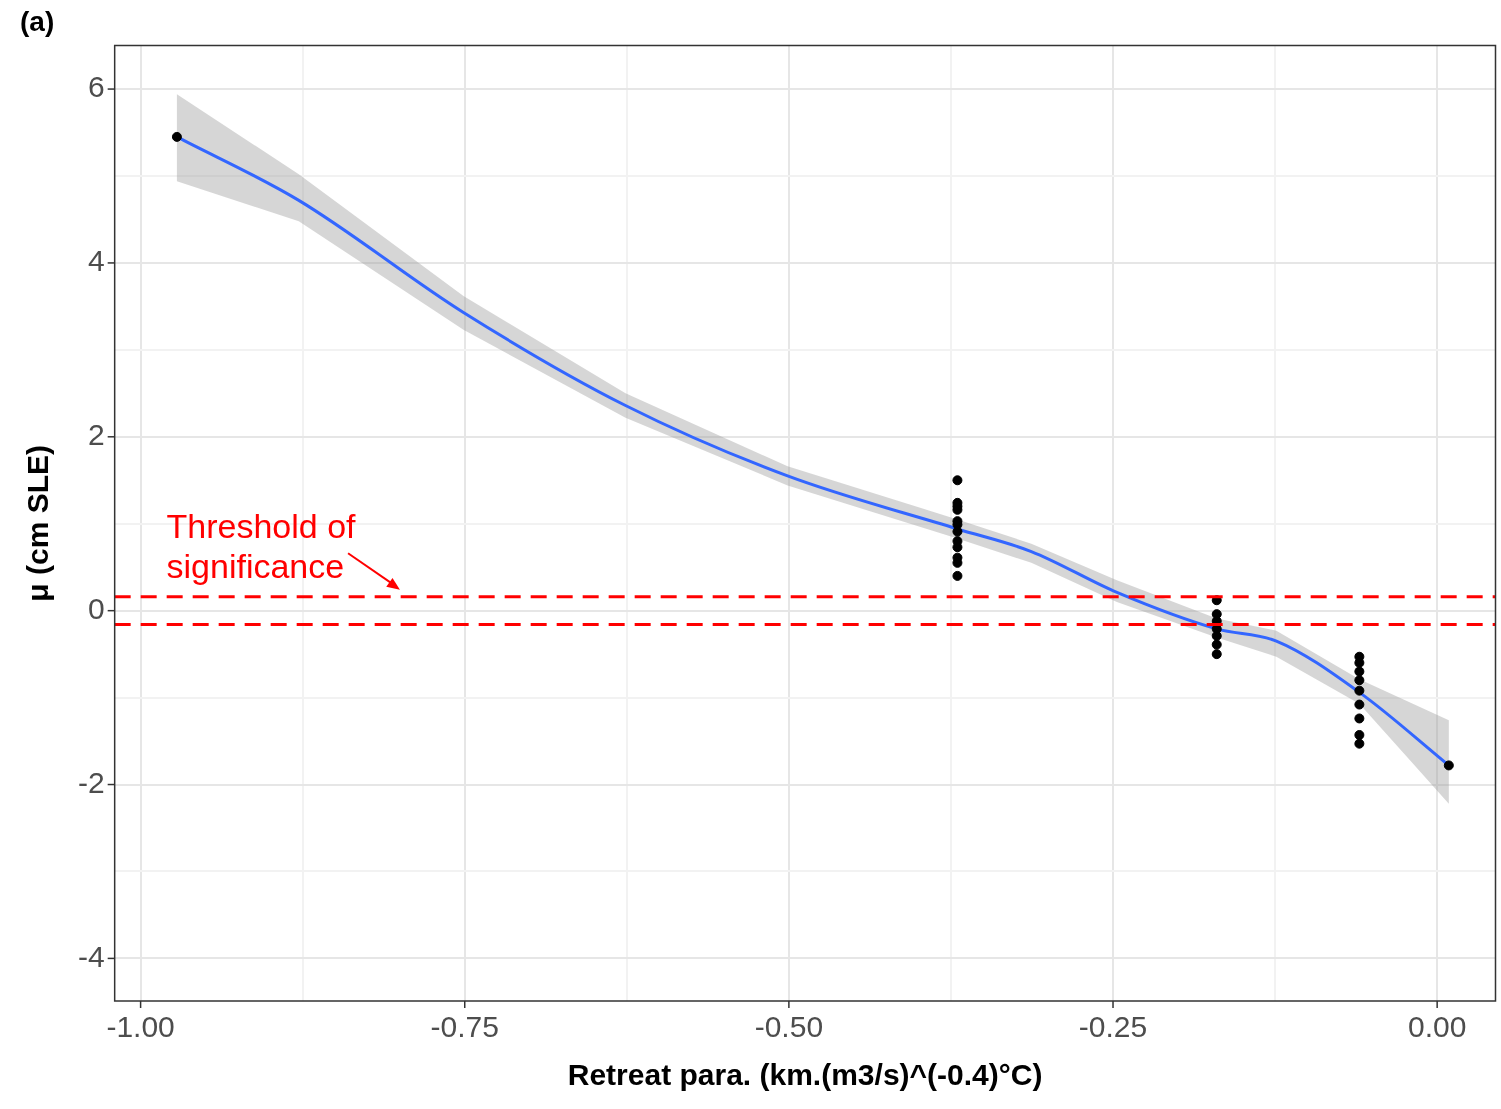  What do you see at coordinates (789, 1027) in the screenshot?
I see `x-tick-label: -0.50` at bounding box center [789, 1027].